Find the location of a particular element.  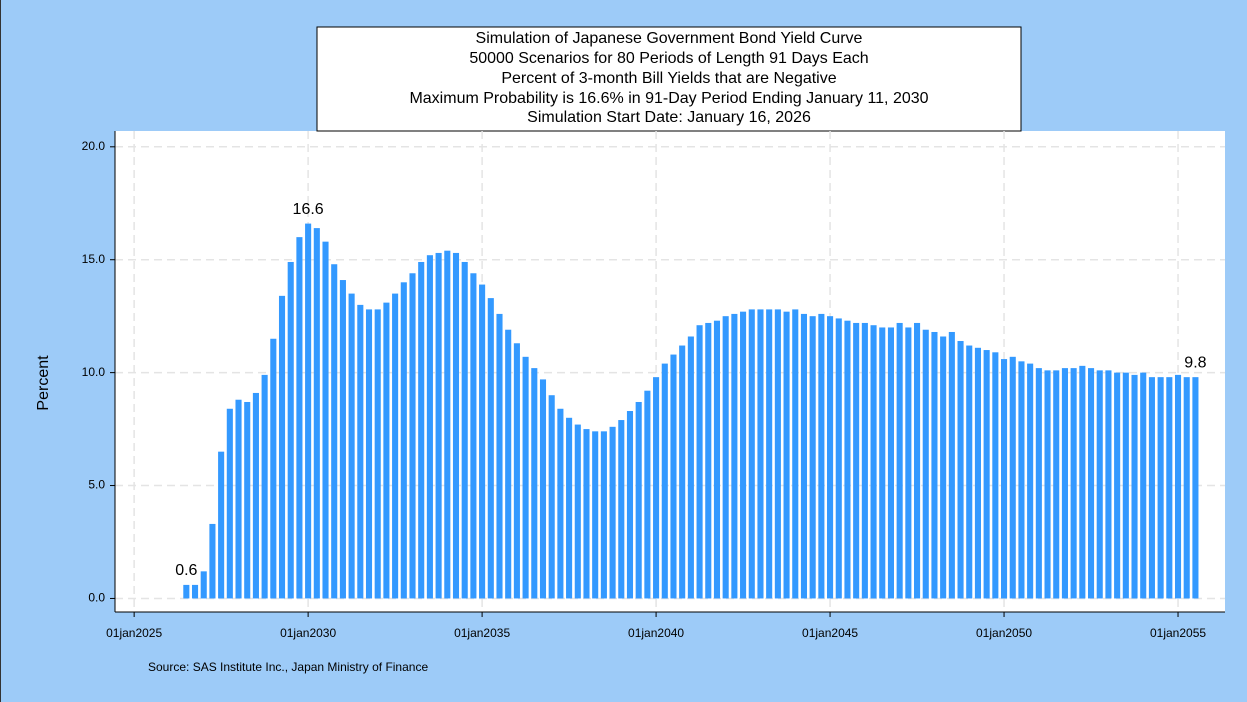

x-tick-label: 01jan2050 is located at coordinates (1004, 633).